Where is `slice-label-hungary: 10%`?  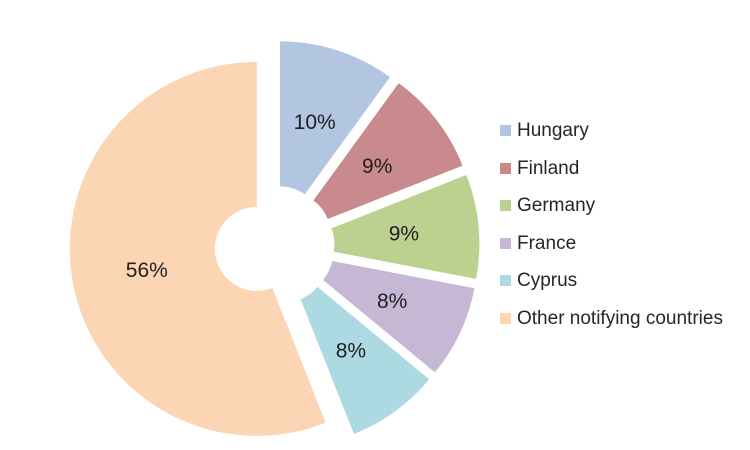
slice-label-hungary: 10% is located at coordinates (315, 122).